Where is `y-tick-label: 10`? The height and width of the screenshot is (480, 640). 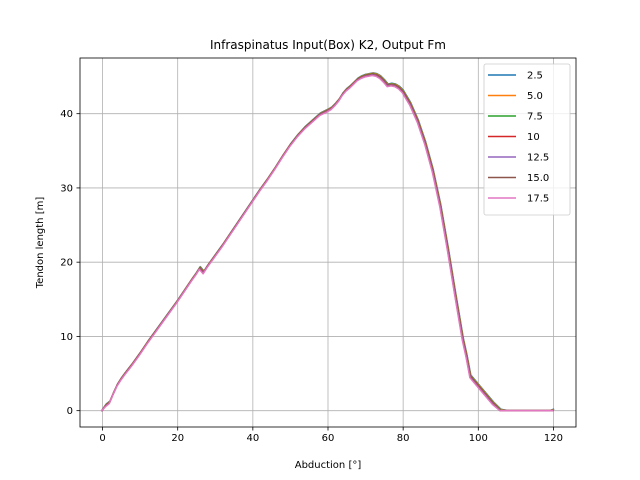
y-tick-label: 10 is located at coordinates (66, 337).